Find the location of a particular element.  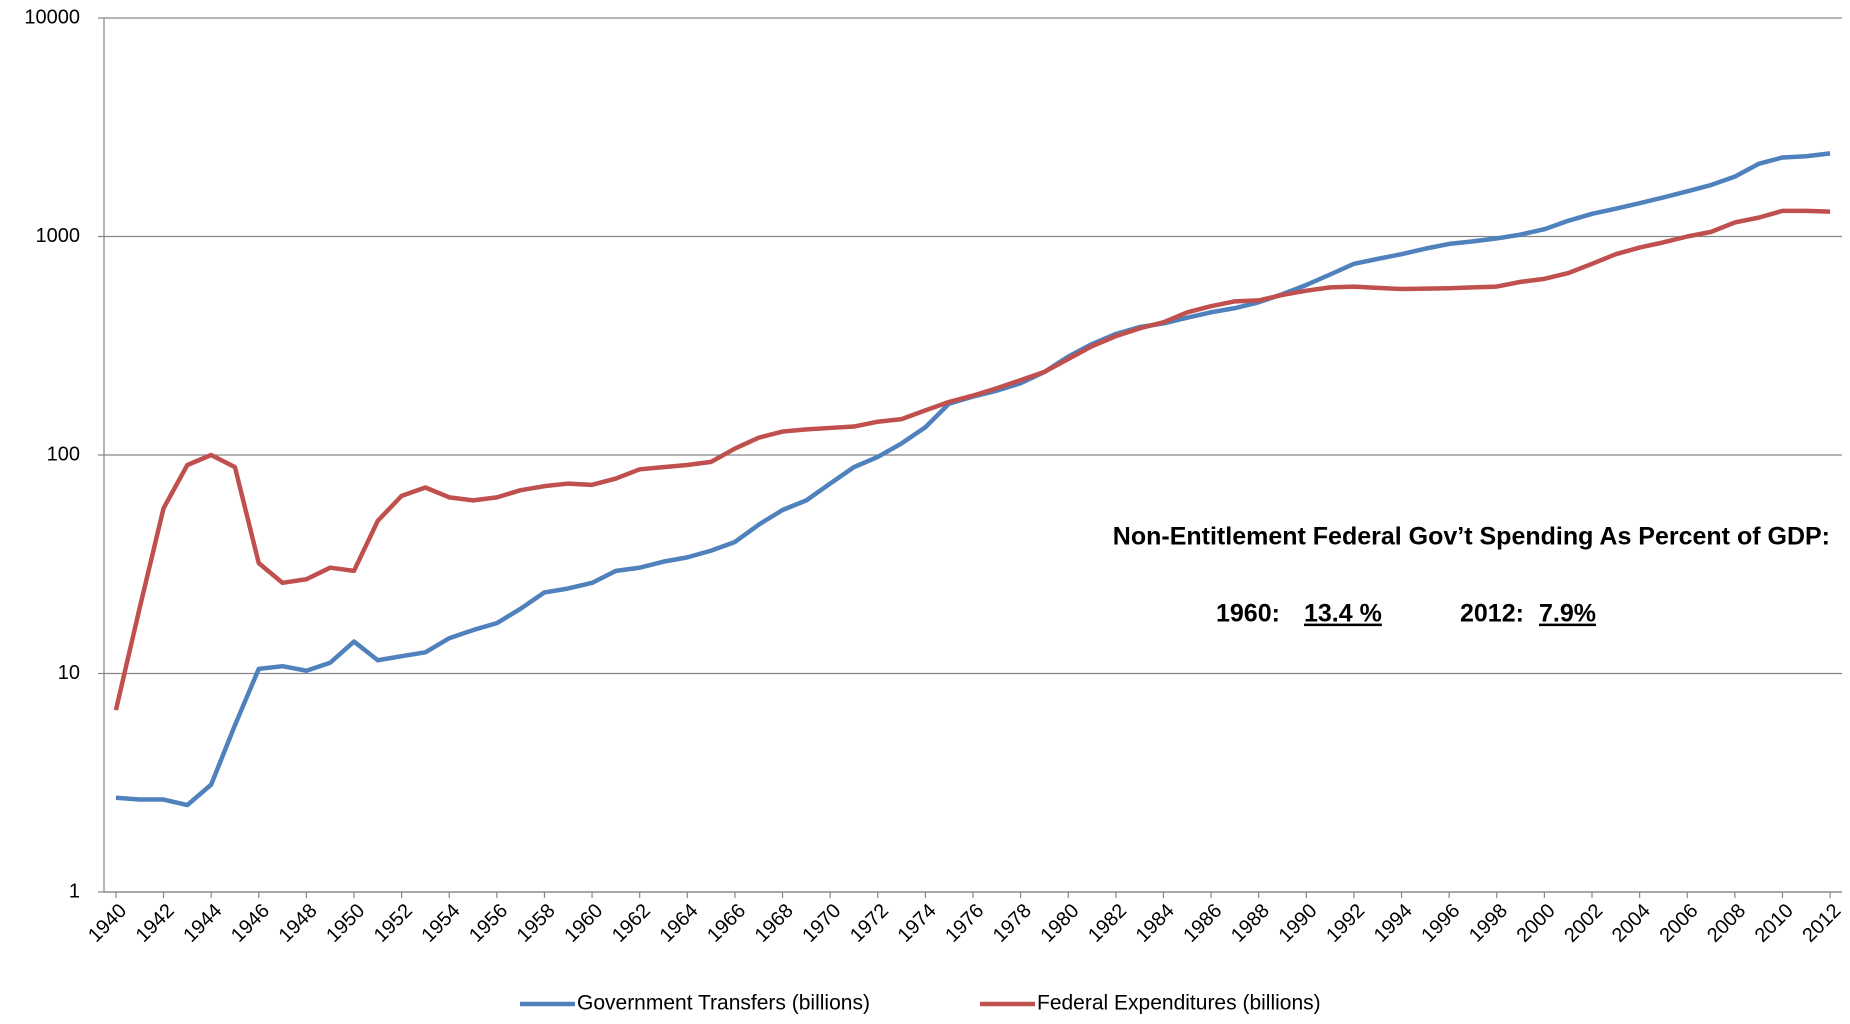

x-tick-label: 2000 is located at coordinates (1536, 923).